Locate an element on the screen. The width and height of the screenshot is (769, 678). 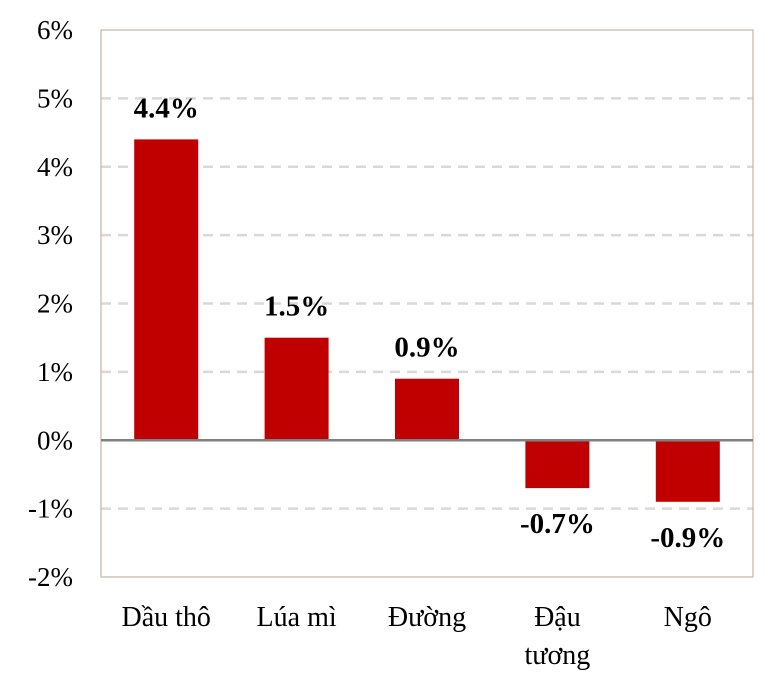
y-tick-label: -2% is located at coordinates (50, 577).